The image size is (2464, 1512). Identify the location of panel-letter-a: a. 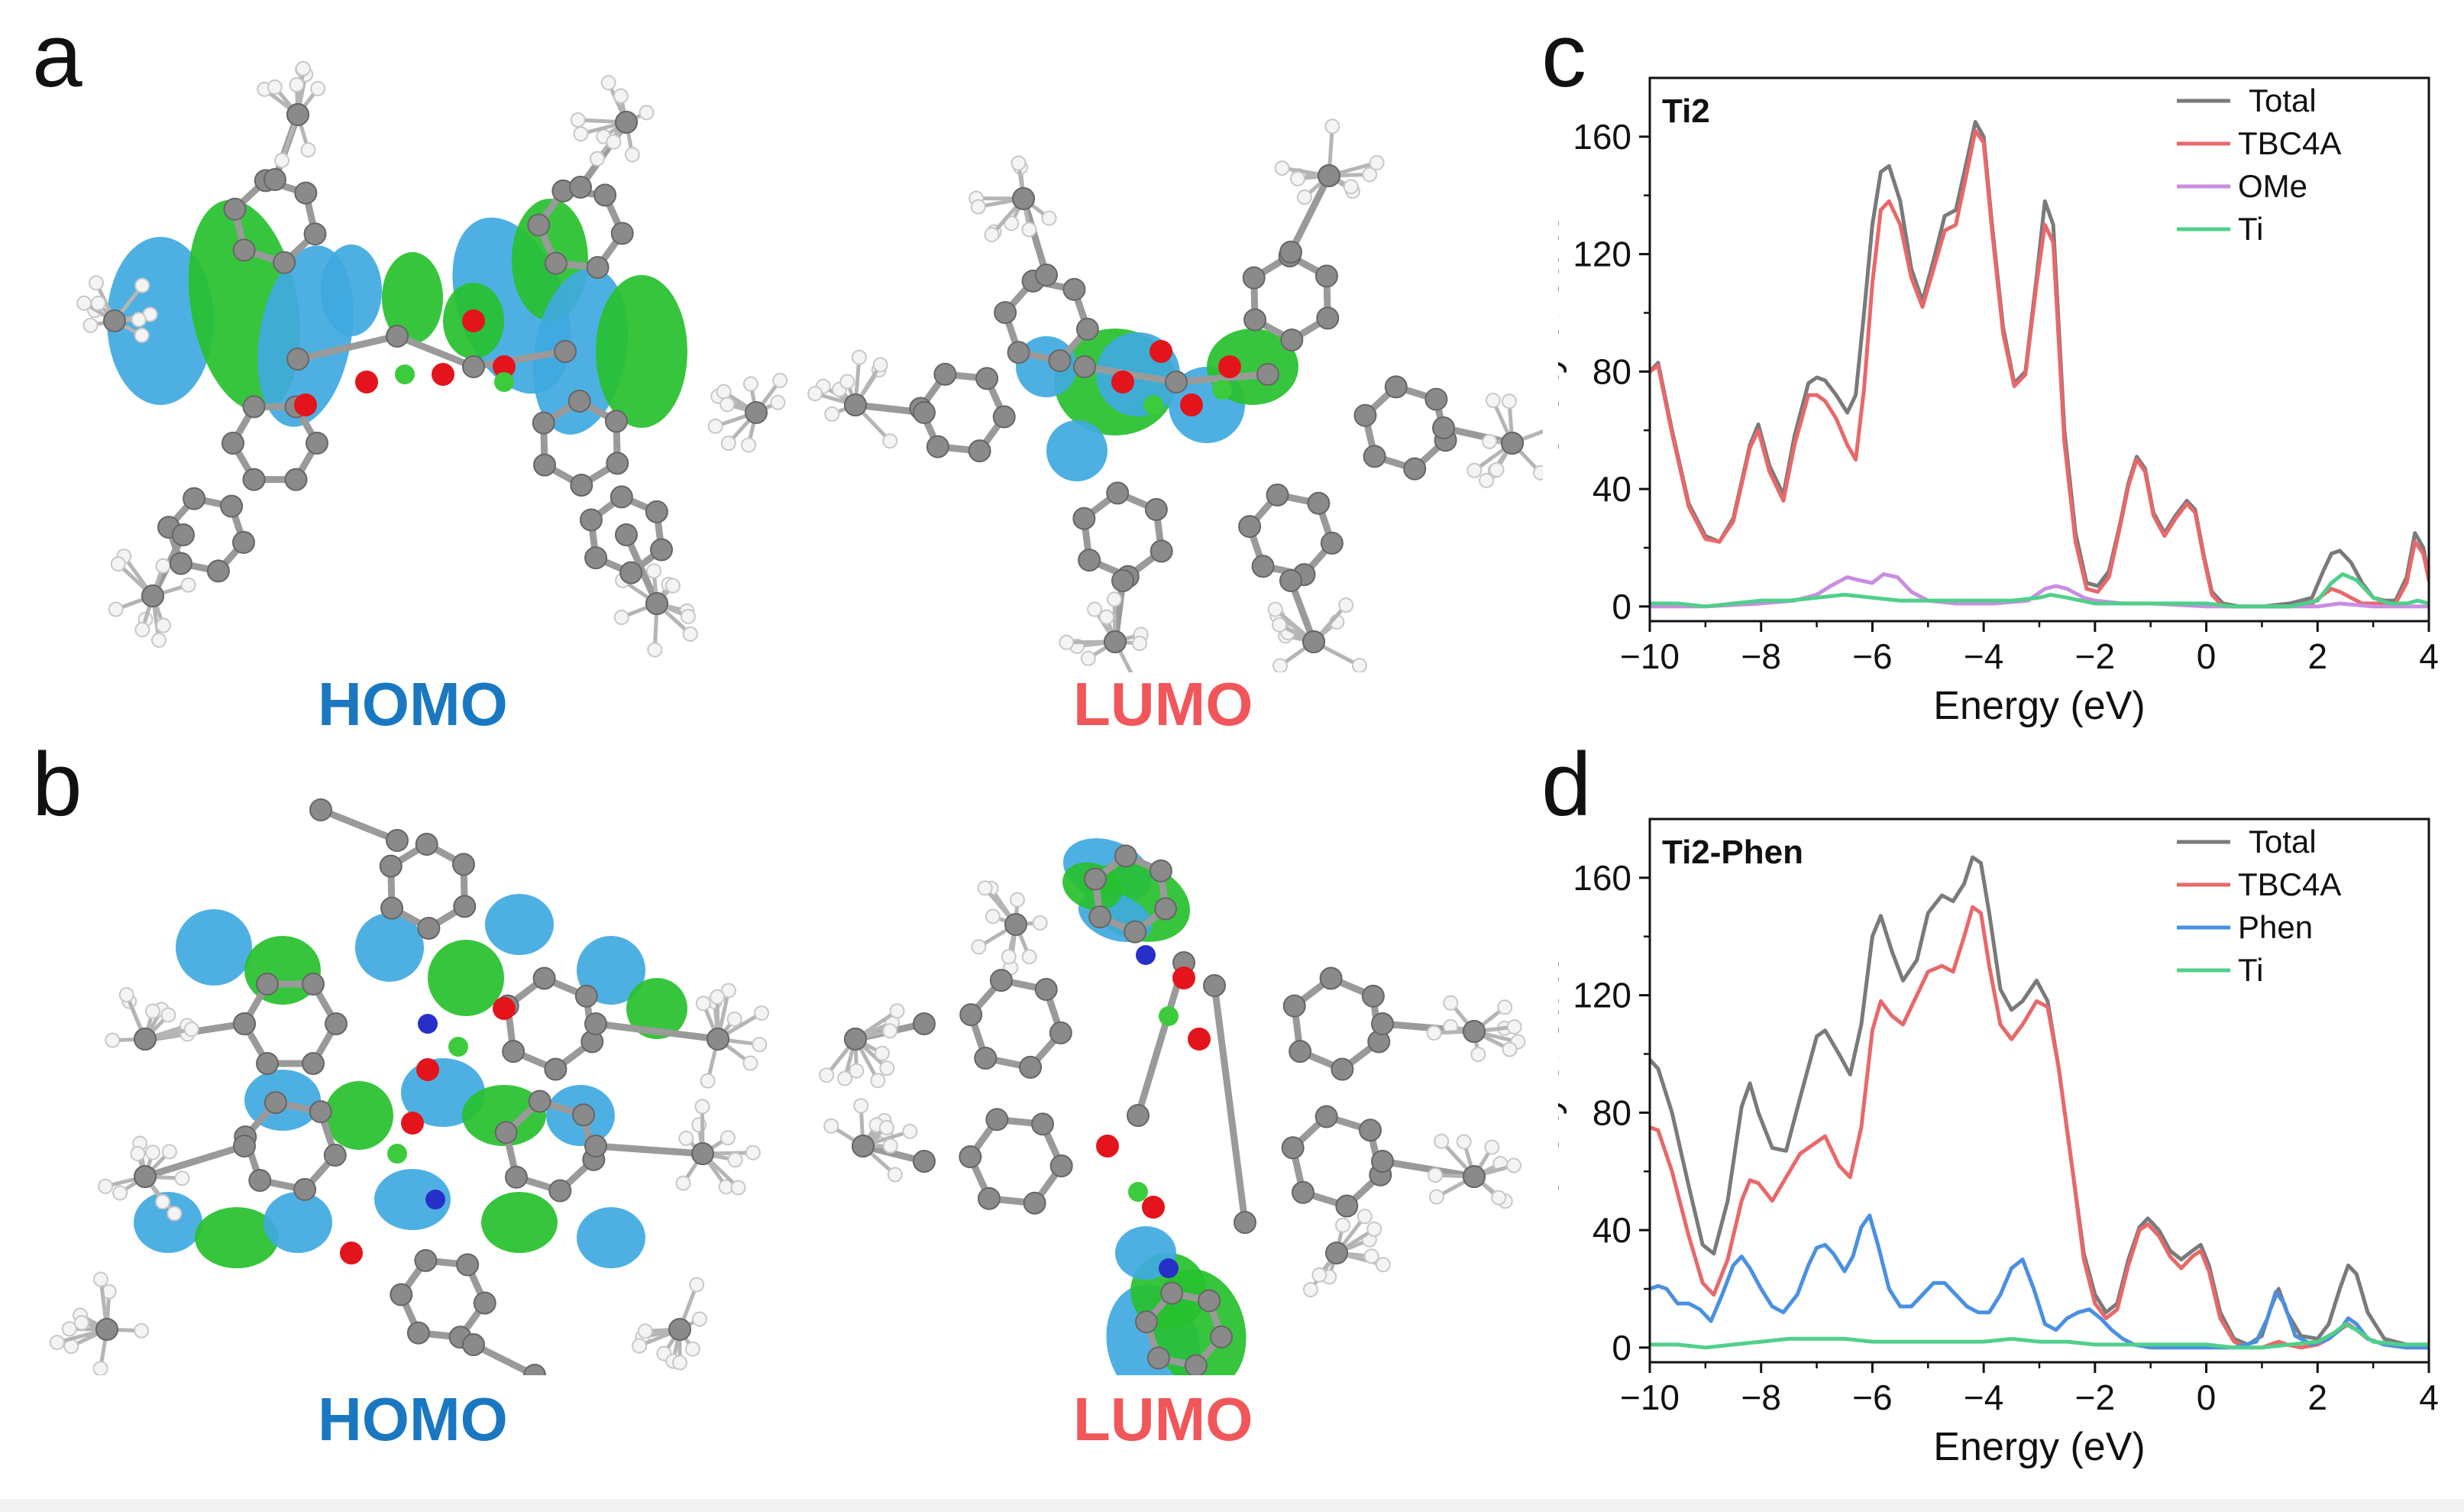
(57, 56).